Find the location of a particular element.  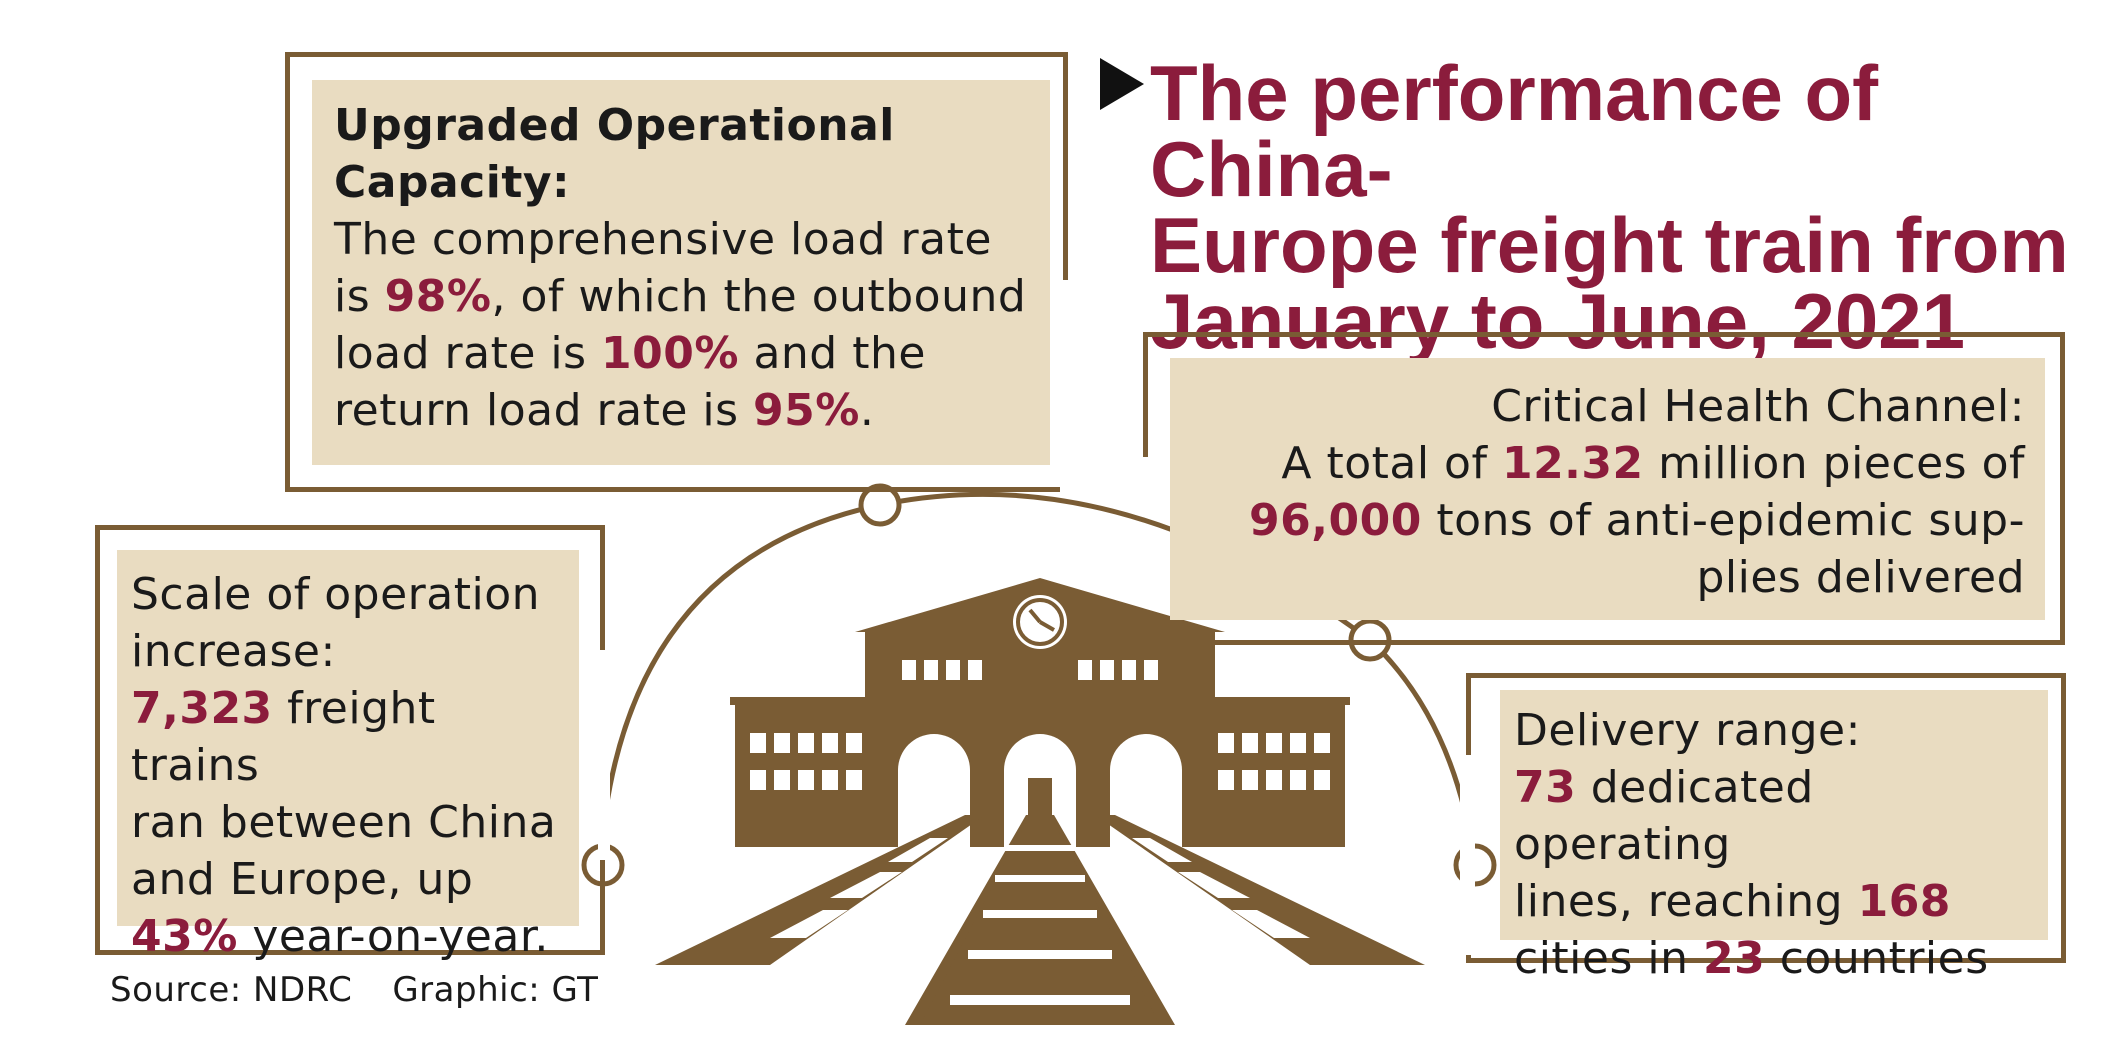

health-text: A total of 12.32 million pieces of is located at coordinates (1653, 463).